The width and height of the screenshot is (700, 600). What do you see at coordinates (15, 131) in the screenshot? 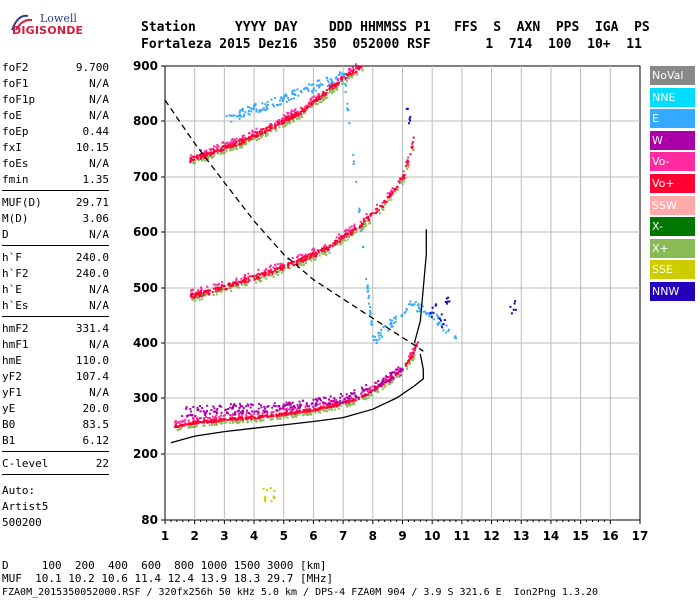
I see `param-name: foEp` at bounding box center [15, 131].